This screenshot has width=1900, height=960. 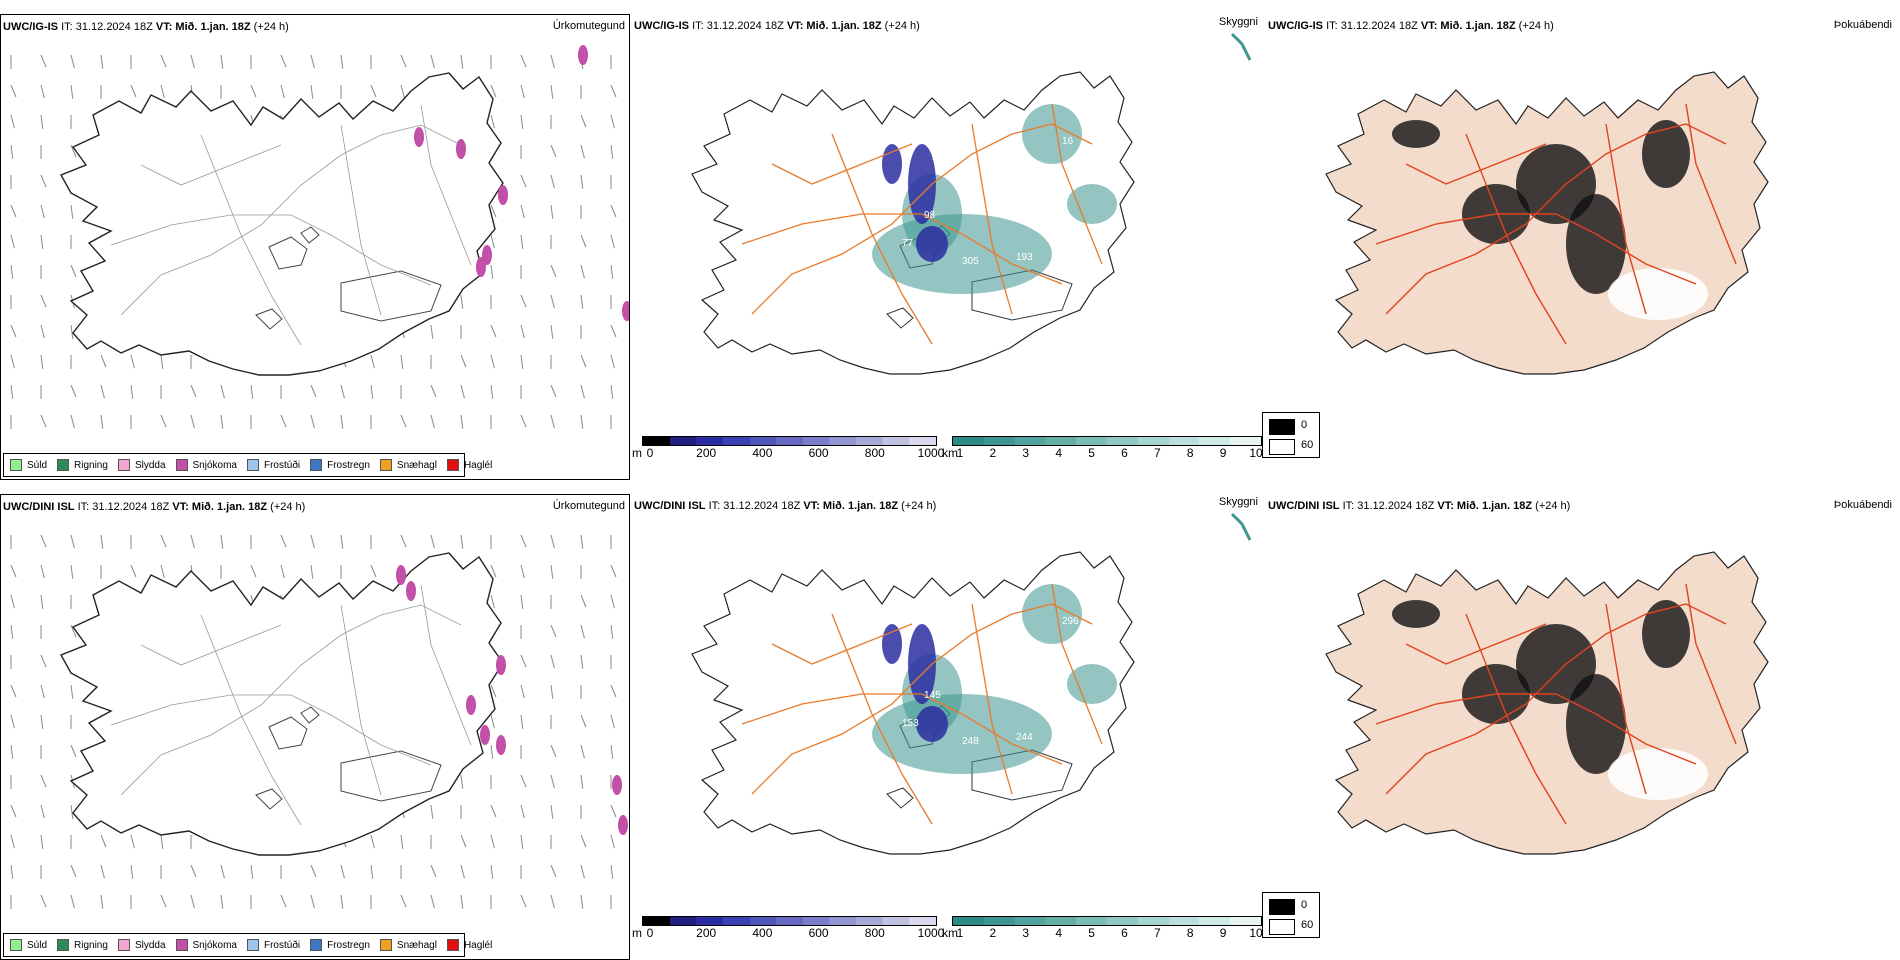 What do you see at coordinates (818, 933) in the screenshot?
I see `colorbar-tick: 600` at bounding box center [818, 933].